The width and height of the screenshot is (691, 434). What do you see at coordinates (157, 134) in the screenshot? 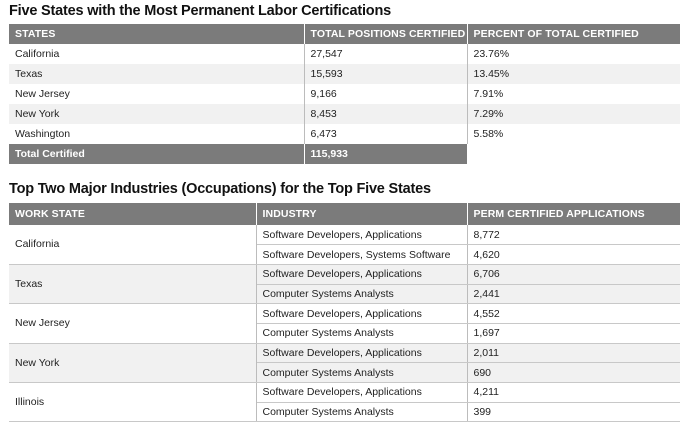
I see `state-cell: Washington` at bounding box center [157, 134].